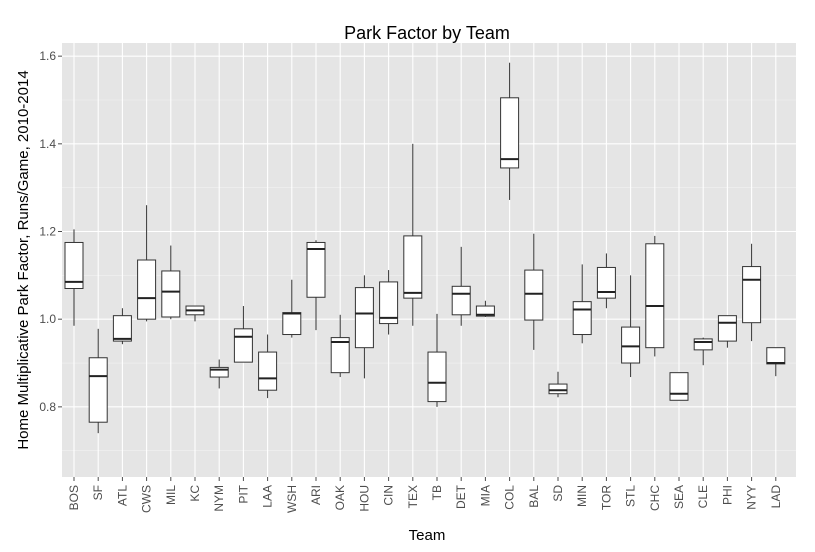  I want to click on box-laa, so click(268, 366).